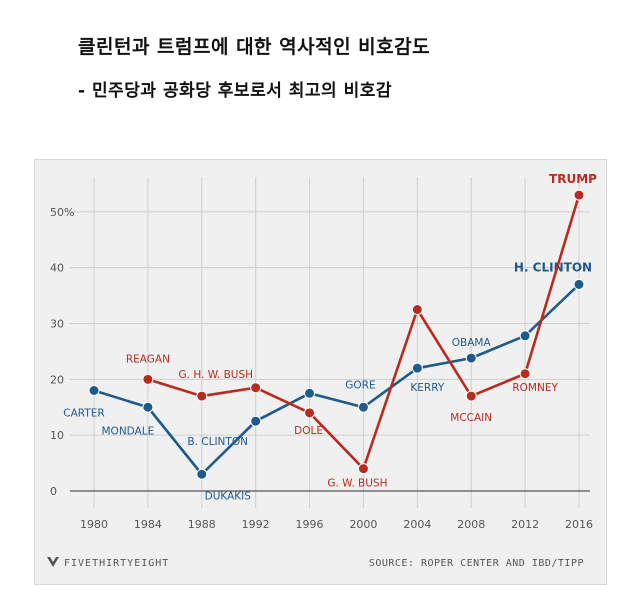 The height and width of the screenshot is (608, 640). Describe the element at coordinates (357, 484) in the screenshot. I see `republican-data-label: G. W. BUSH` at that location.